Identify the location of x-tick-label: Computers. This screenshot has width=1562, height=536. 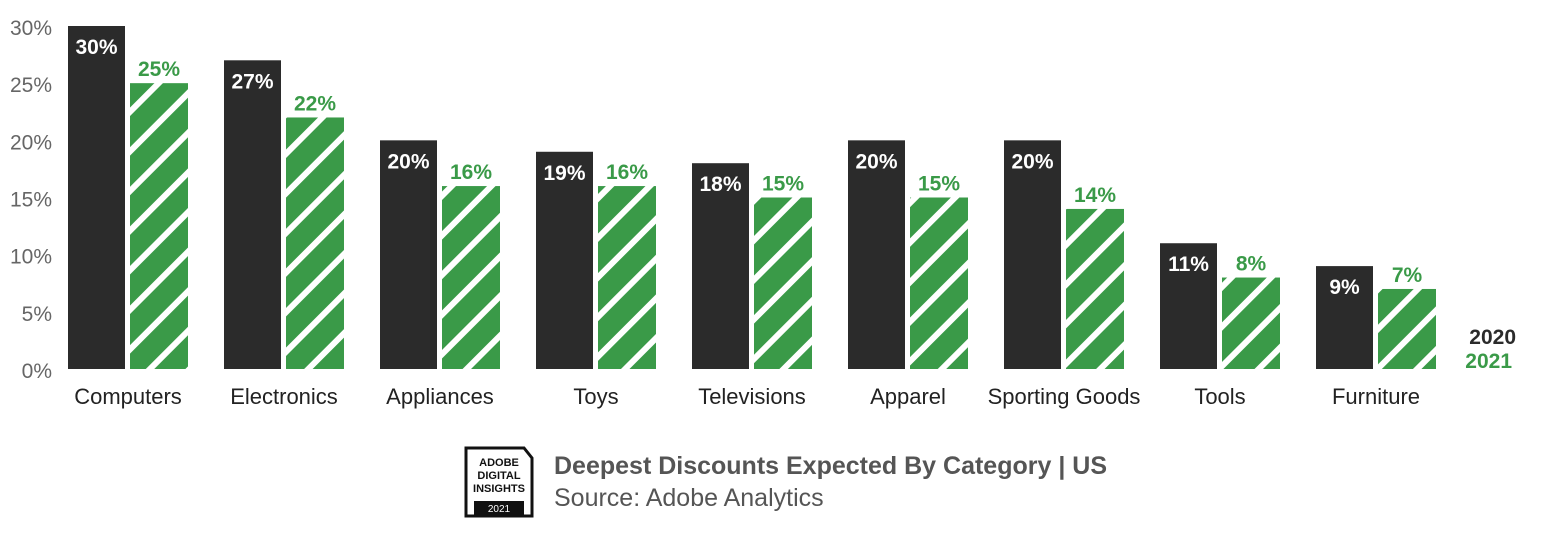
(128, 396).